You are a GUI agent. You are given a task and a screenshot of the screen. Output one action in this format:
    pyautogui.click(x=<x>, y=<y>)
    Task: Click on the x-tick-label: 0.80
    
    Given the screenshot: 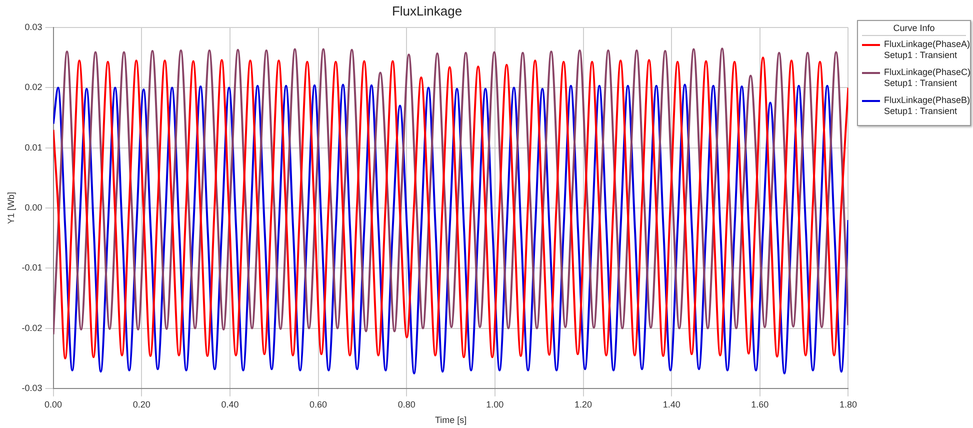 What is the action you would take?
    pyautogui.click(x=407, y=404)
    